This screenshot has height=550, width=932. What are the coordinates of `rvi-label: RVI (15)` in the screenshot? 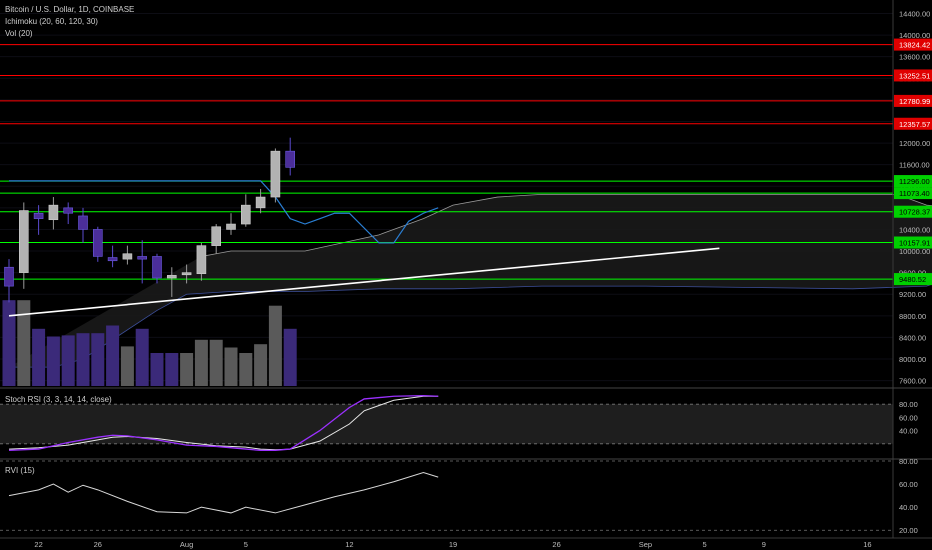 It's located at (20, 470).